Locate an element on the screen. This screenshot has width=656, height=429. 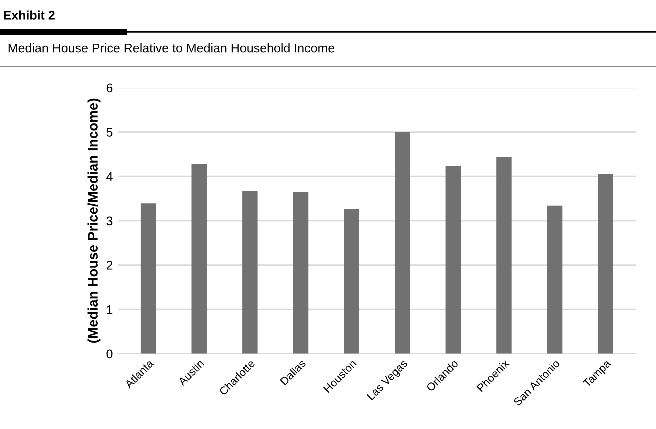
y-tick-label: 6 is located at coordinates (109, 88).